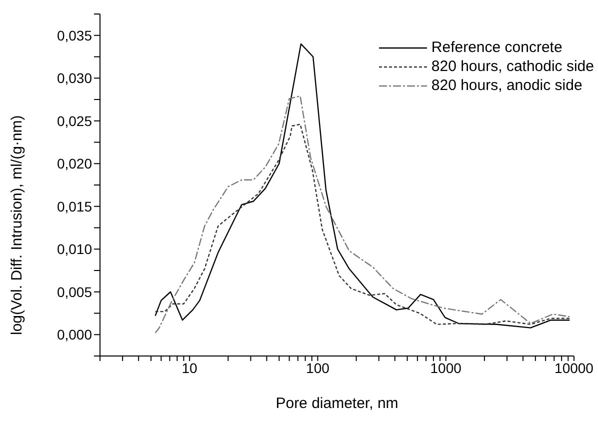 The height and width of the screenshot is (425, 598). I want to click on legend-label: Reference concrete, so click(496, 47).